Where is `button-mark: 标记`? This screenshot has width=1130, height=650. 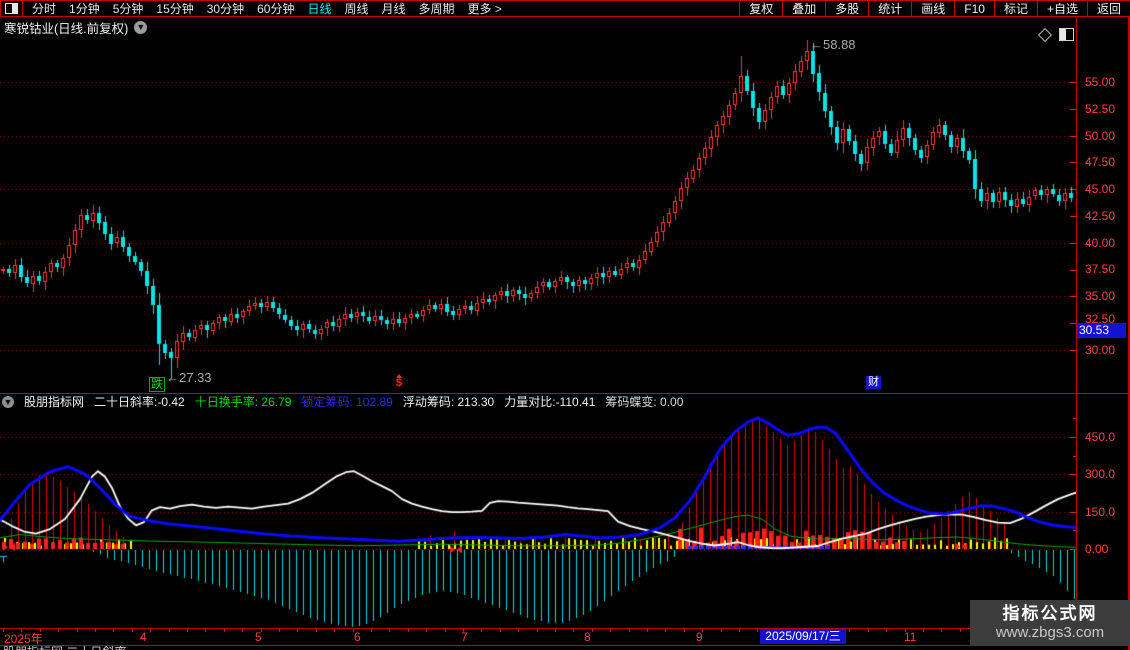
button-mark: 标记 is located at coordinates (1015, 8).